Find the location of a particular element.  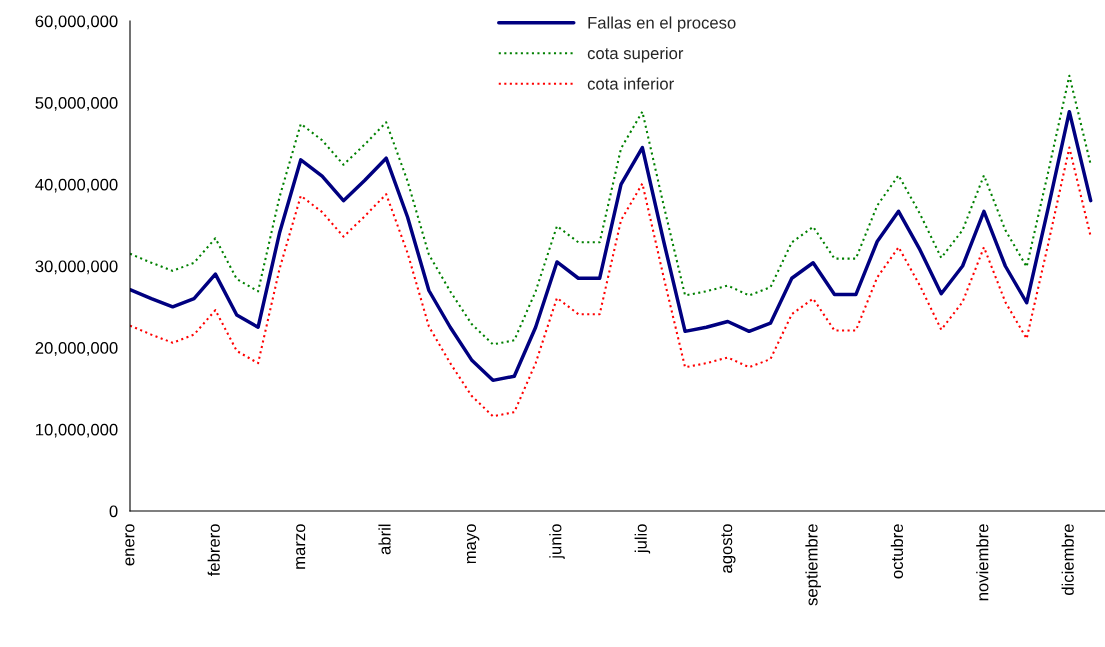

x-tick-label: mayo is located at coordinates (473, 544).